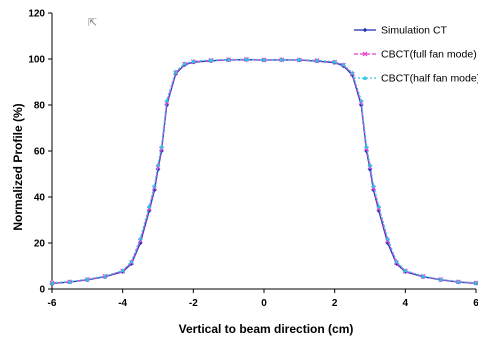  I want to click on x-tick-label: 4, so click(406, 303).